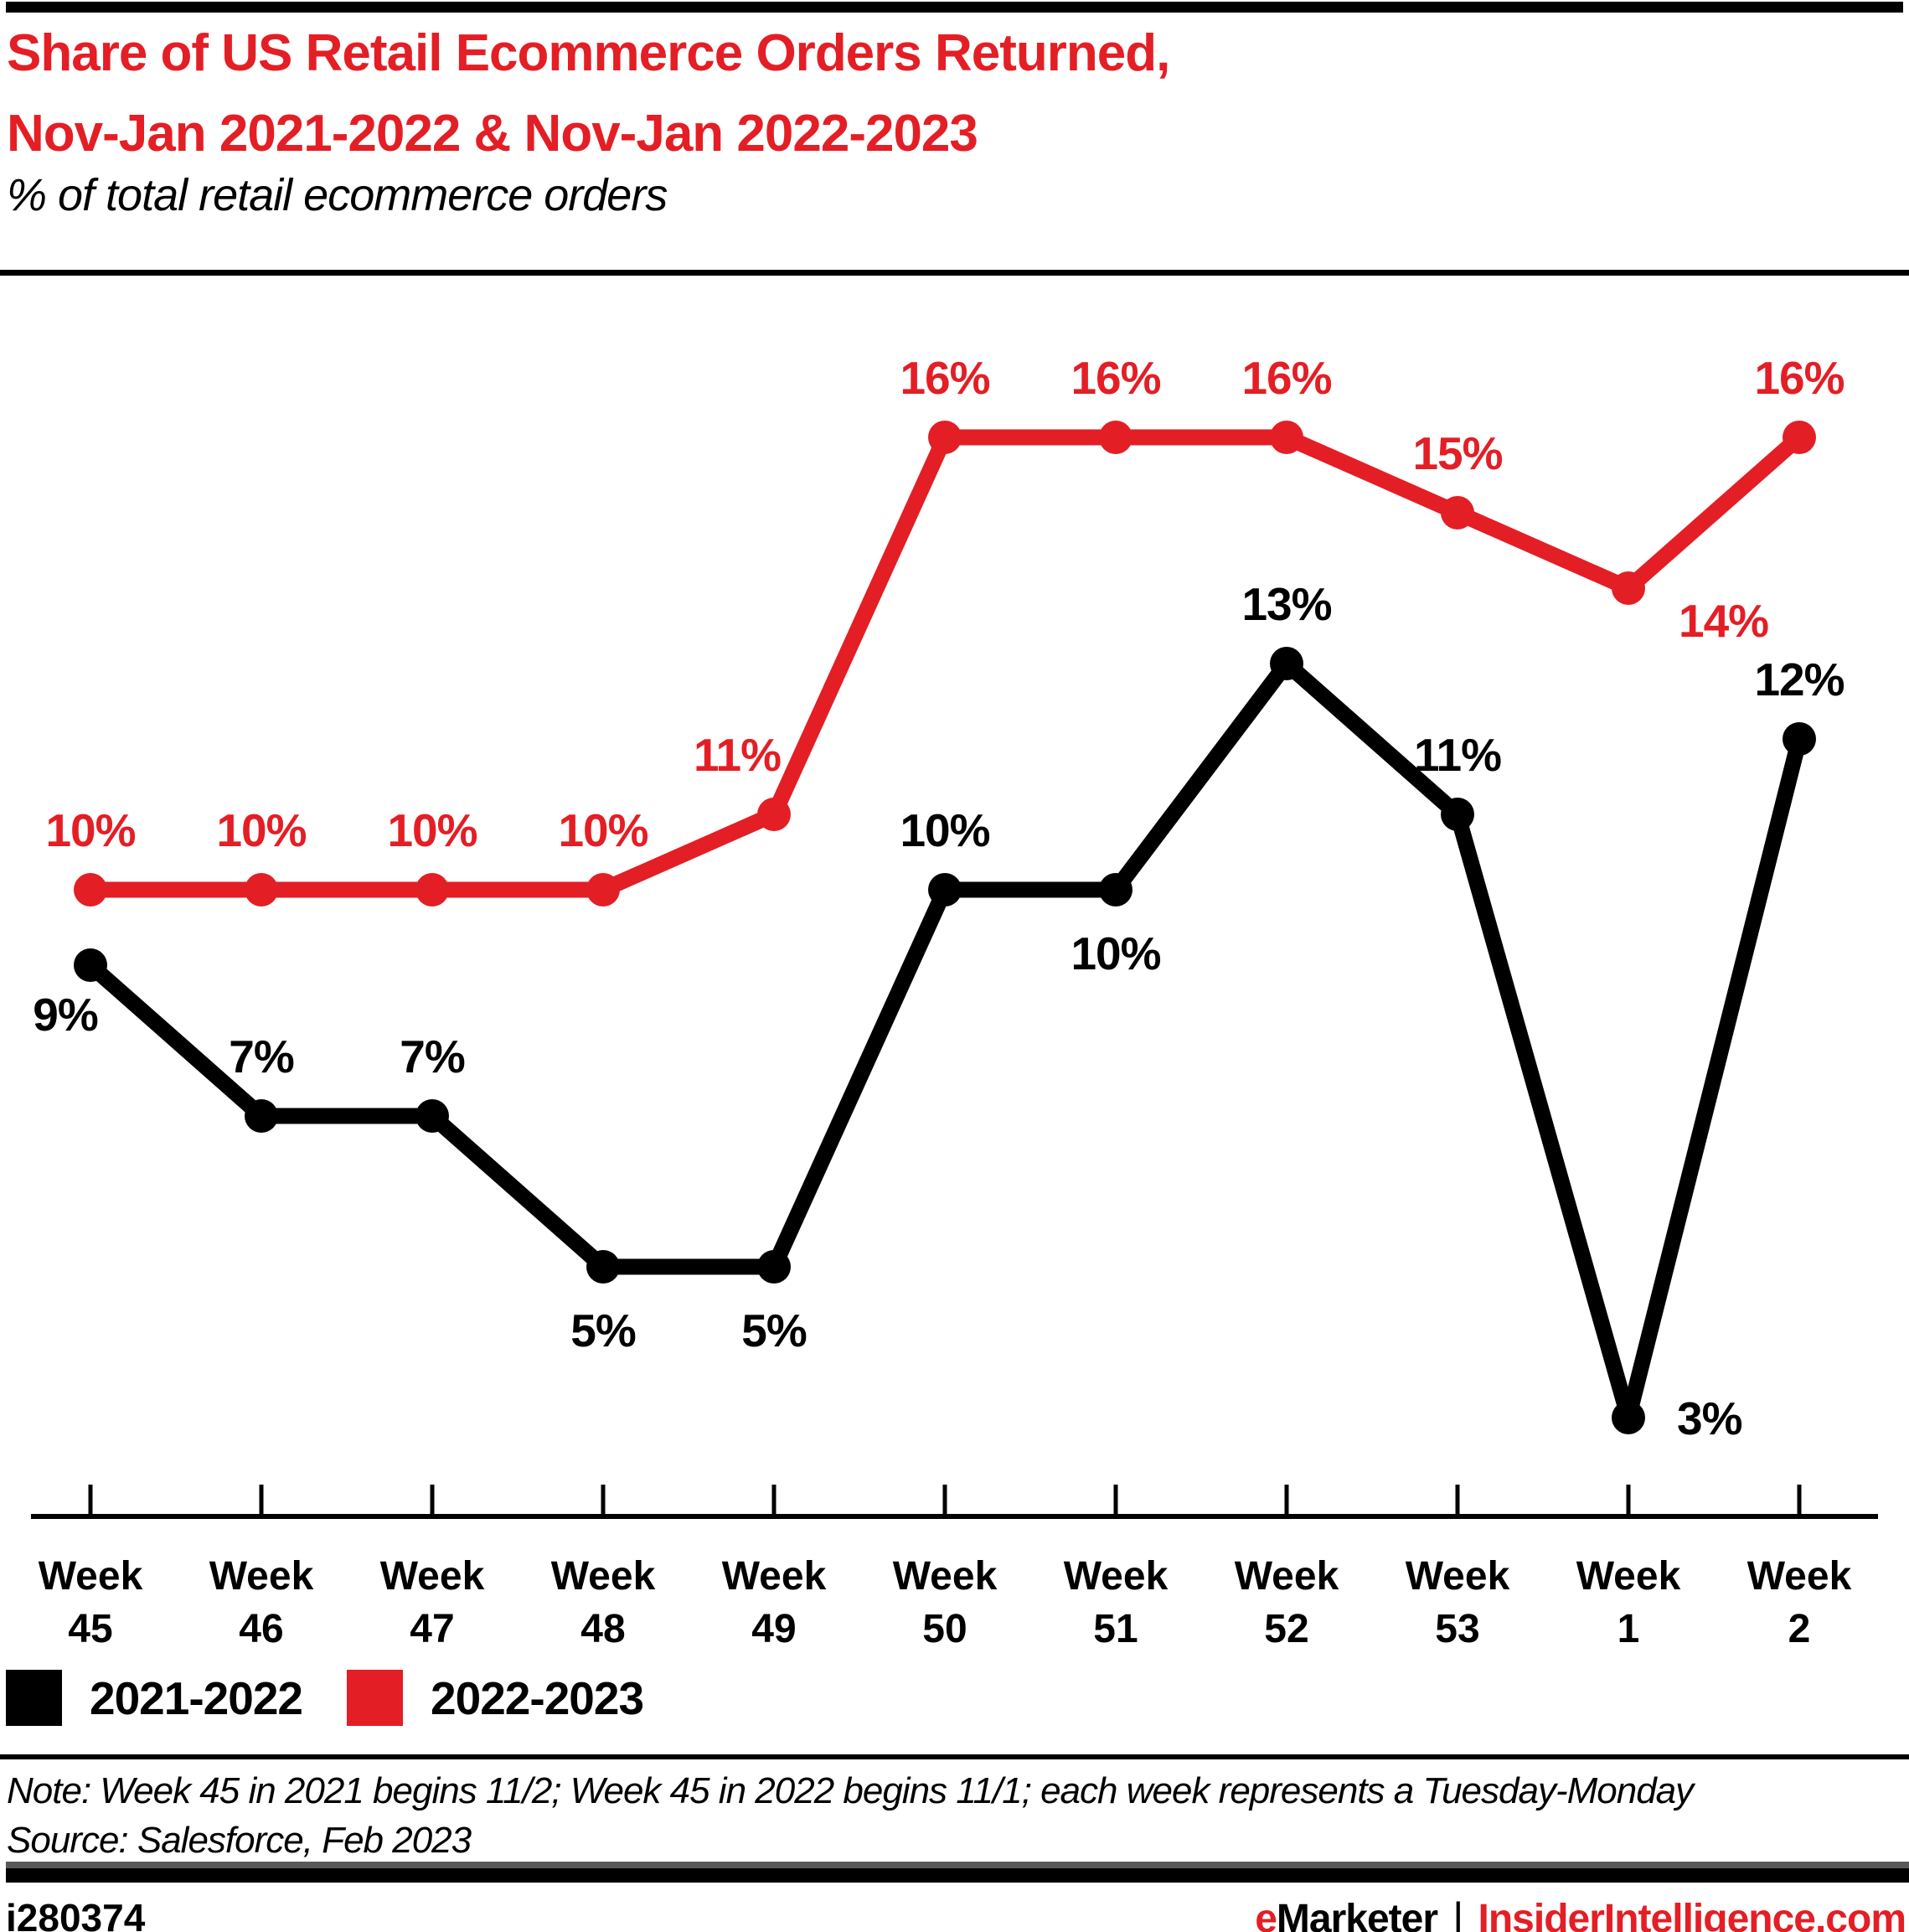  Describe the element at coordinates (1457, 755) in the screenshot. I see `data-label-2021-2022: 11%` at that location.